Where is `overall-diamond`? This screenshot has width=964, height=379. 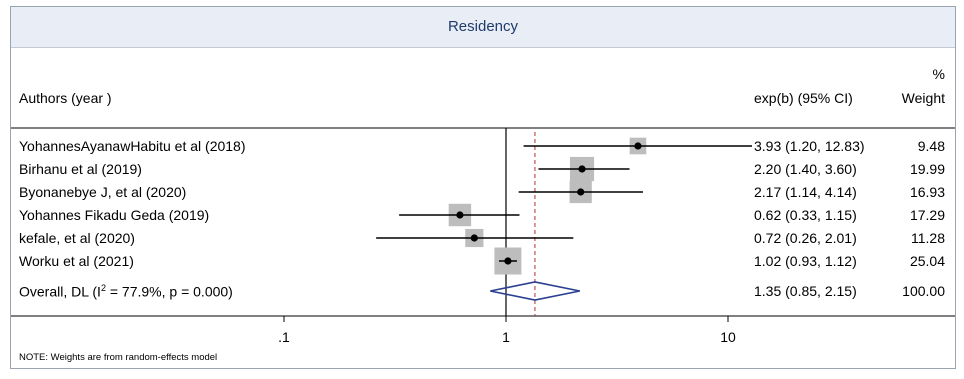
overall-diamond is located at coordinates (535, 291).